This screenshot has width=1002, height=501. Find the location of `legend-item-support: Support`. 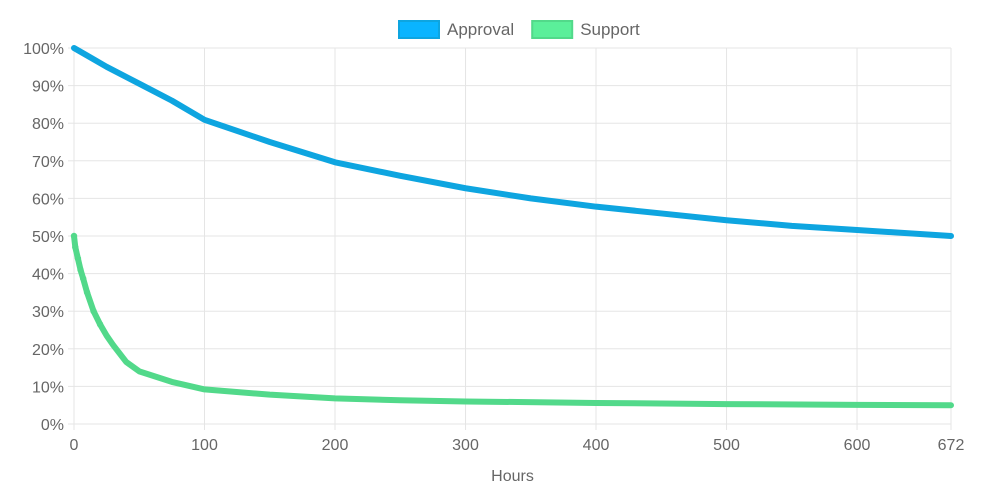

legend-item-support: Support is located at coordinates (585, 29).